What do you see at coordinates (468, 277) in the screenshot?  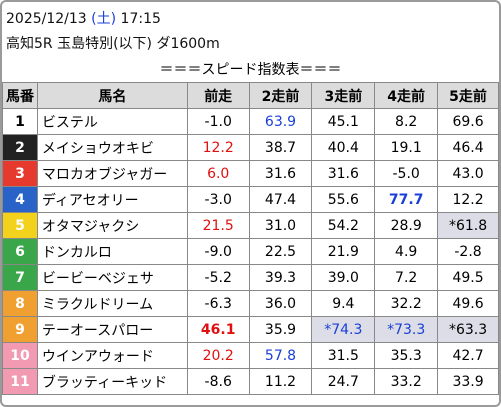 I see `speed-score: 49.5` at bounding box center [468, 277].